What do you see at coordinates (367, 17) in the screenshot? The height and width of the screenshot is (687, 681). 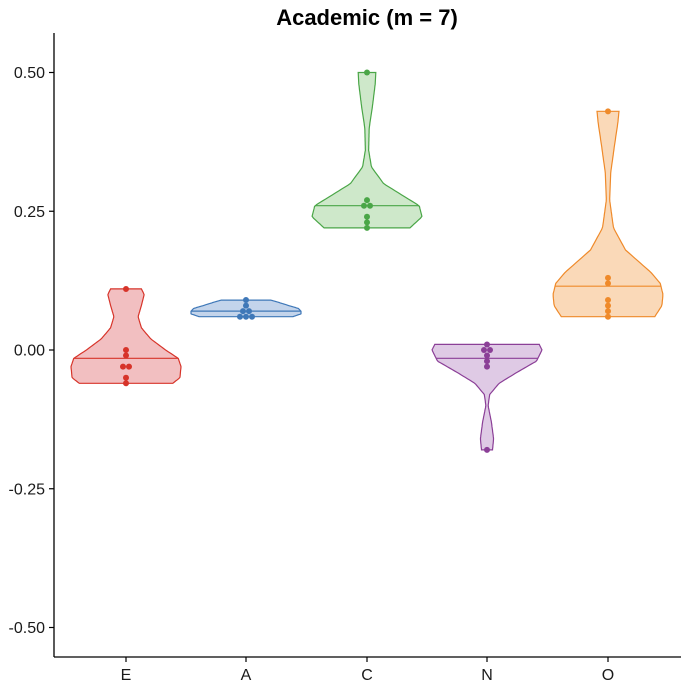 I see `chart-title: Academic (m = 7)` at bounding box center [367, 17].